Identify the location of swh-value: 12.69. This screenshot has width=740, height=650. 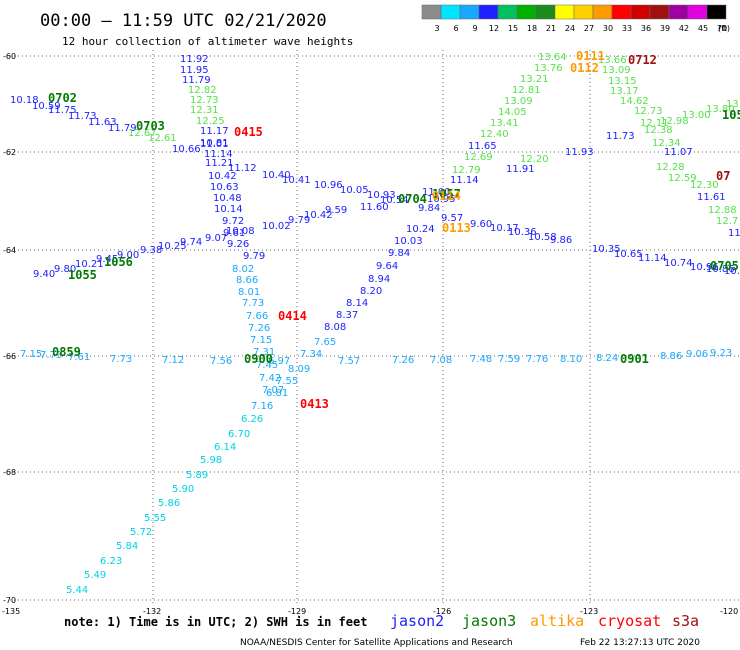
(478, 157).